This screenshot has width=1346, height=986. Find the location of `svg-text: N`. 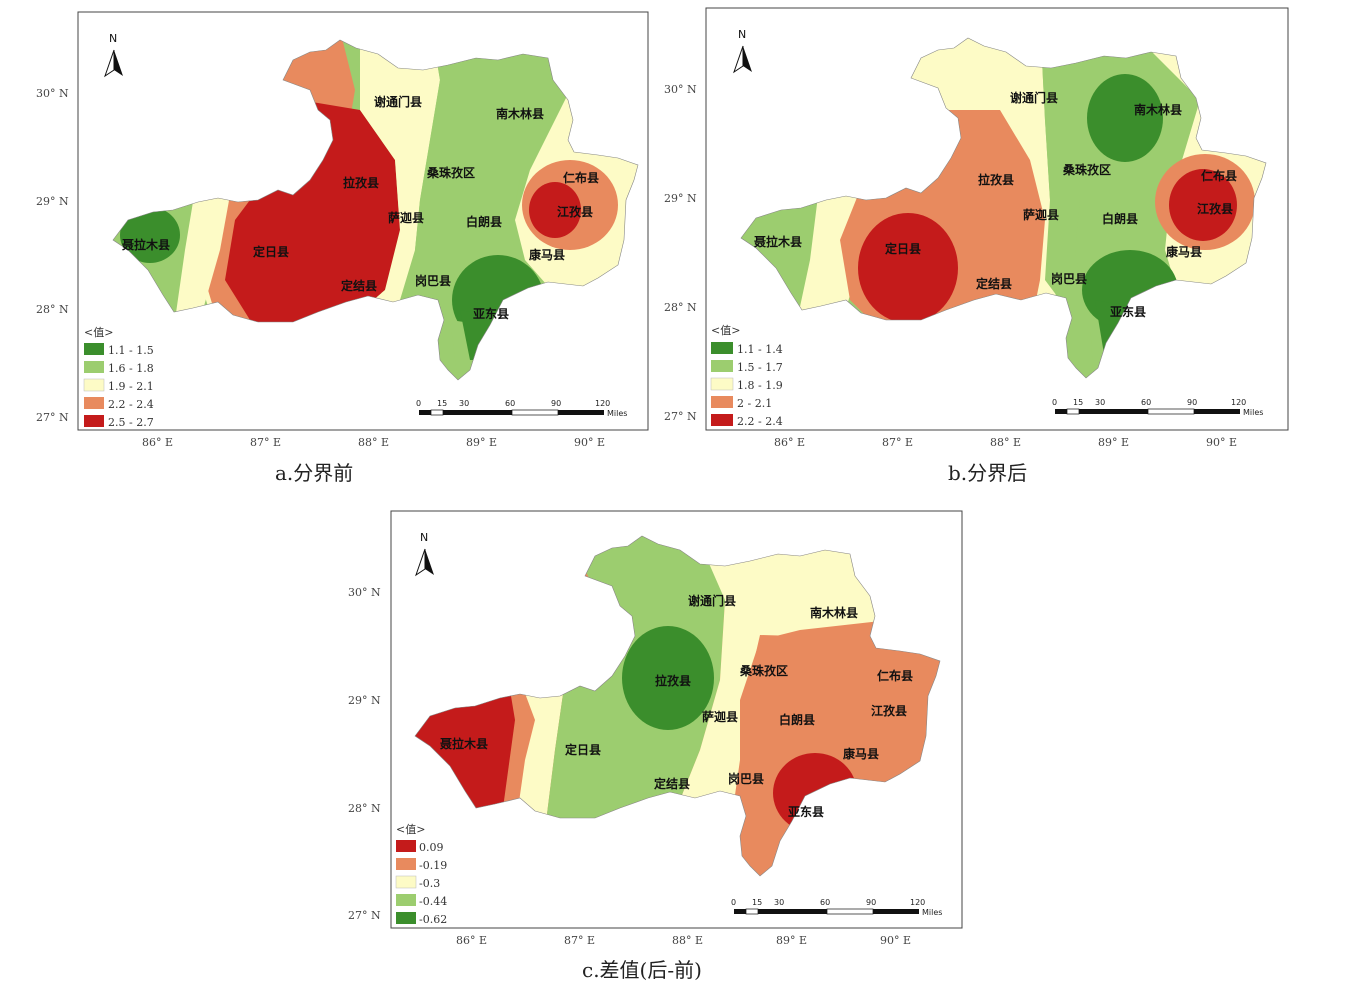

svg-text: N is located at coordinates (424, 537).